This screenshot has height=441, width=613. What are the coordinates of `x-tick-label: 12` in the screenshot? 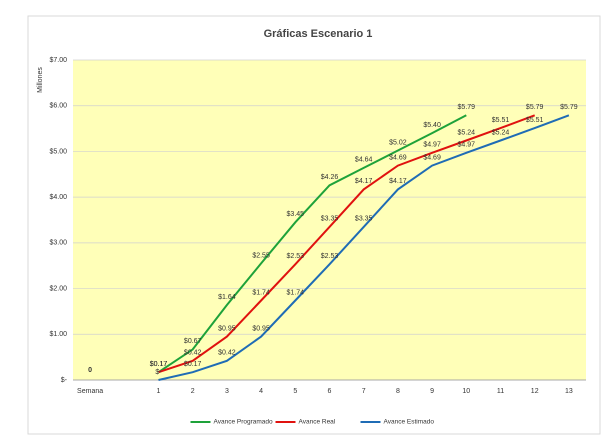 It's located at (535, 391).